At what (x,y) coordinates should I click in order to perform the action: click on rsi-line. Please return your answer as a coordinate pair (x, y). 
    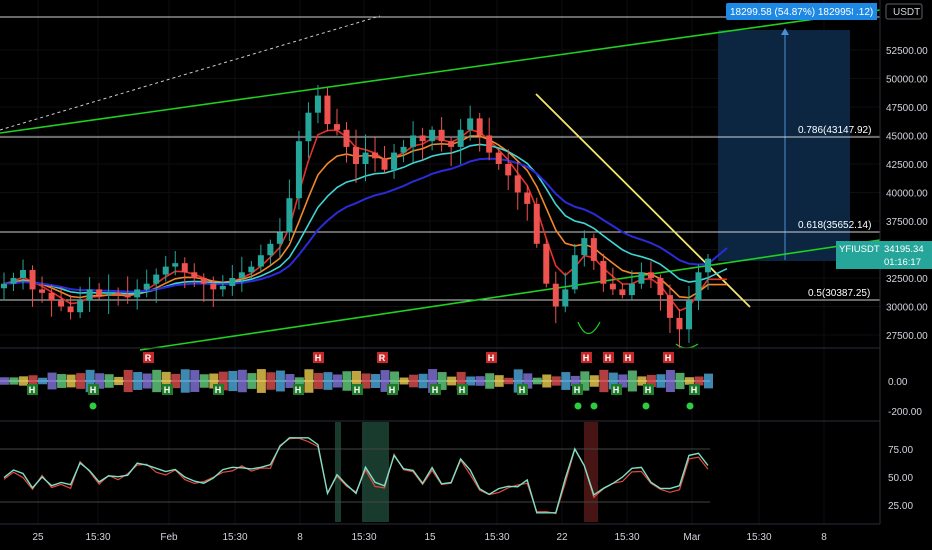
    Looking at the image, I should click on (356, 475).